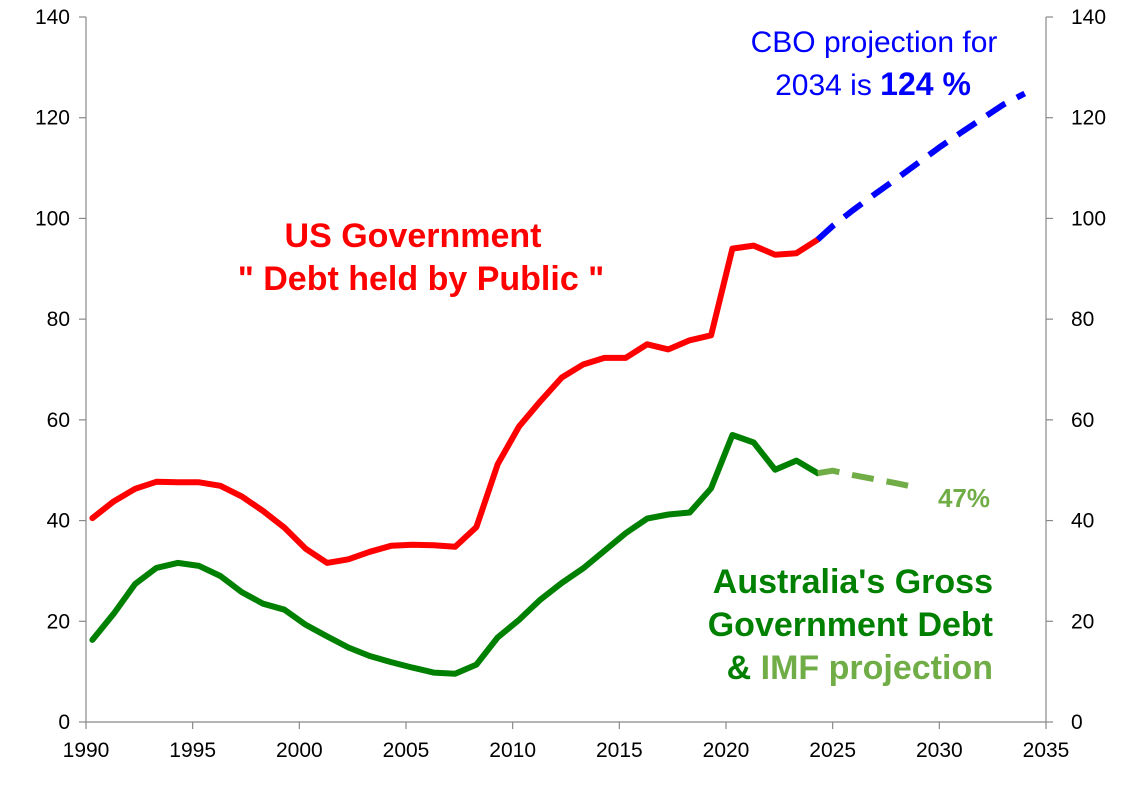 Image resolution: width=1132 pixels, height=789 pixels. What do you see at coordinates (619, 750) in the screenshot?
I see `x-tick-label: 2015` at bounding box center [619, 750].